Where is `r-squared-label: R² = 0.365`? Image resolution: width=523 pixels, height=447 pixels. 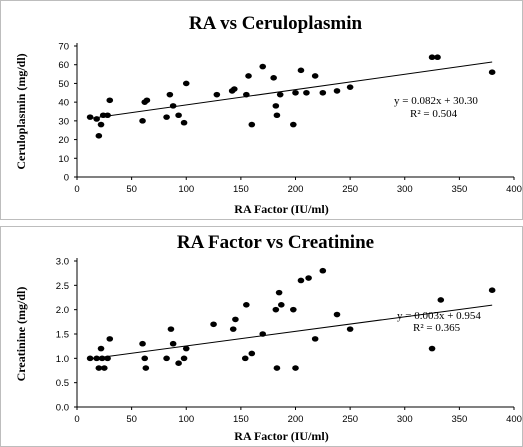 r-squared-label: R² = 0.365 is located at coordinates (437, 328).